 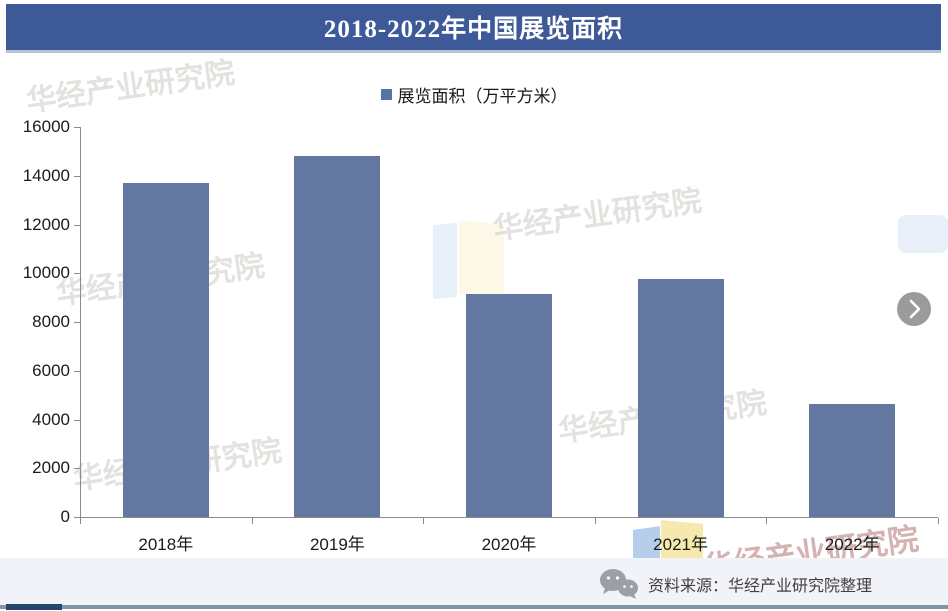 What do you see at coordinates (386, 94) in the screenshot?
I see `legend-marker` at bounding box center [386, 94].